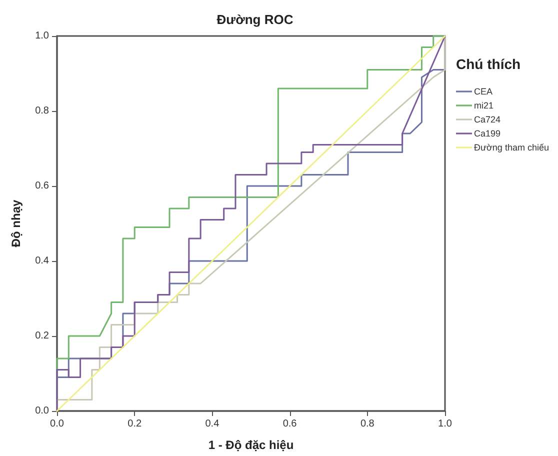 The height and width of the screenshot is (456, 558). Describe the element at coordinates (57, 424) in the screenshot. I see `x-tick-label: 0.0` at that location.